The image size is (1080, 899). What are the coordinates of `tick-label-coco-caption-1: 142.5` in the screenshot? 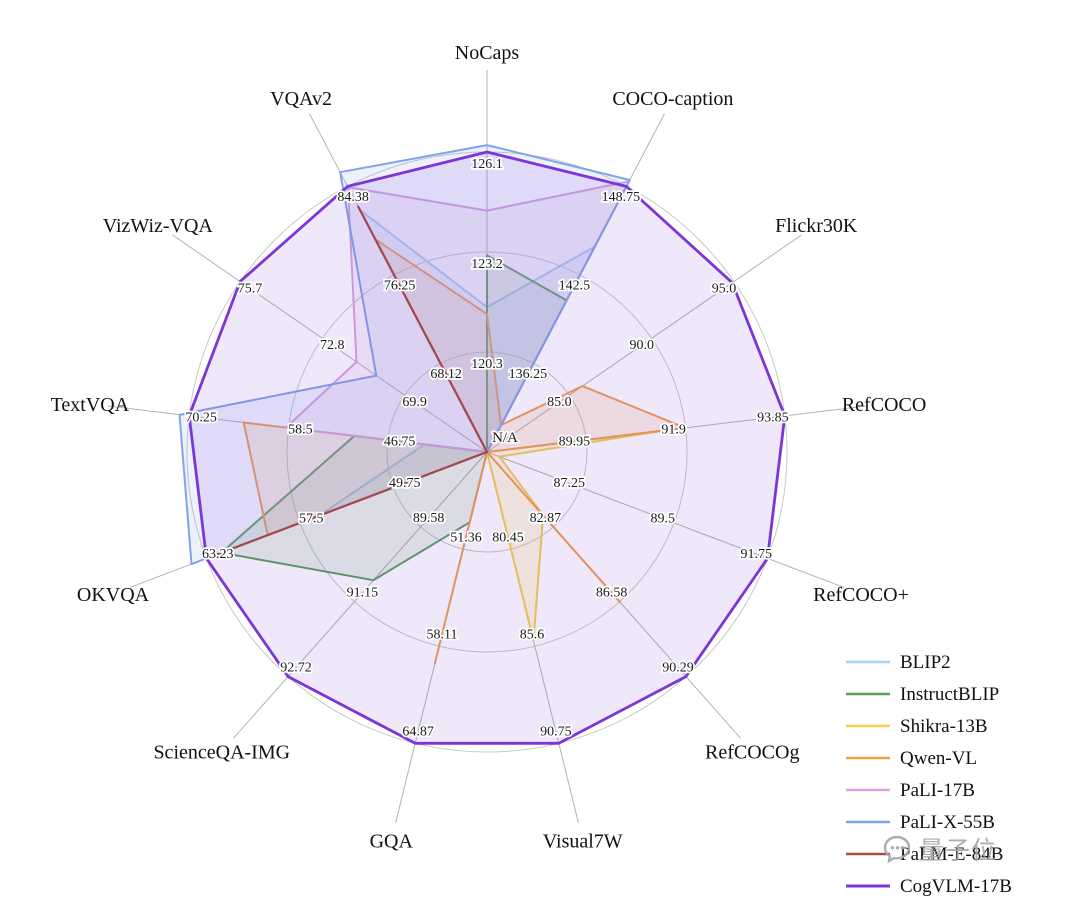 It's located at (575, 286).